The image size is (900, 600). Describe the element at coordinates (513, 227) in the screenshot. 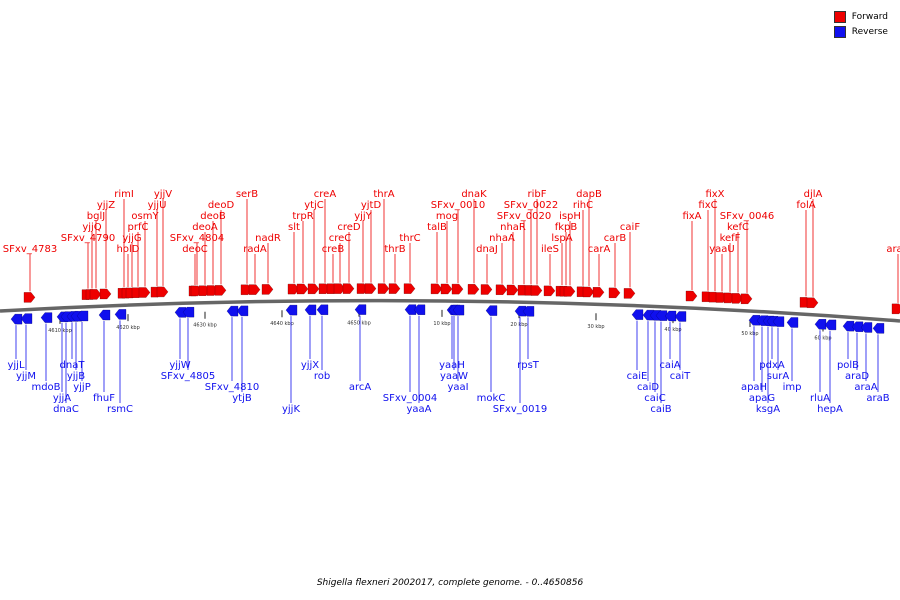

I see `forward-gene-label: nhaR` at that location.